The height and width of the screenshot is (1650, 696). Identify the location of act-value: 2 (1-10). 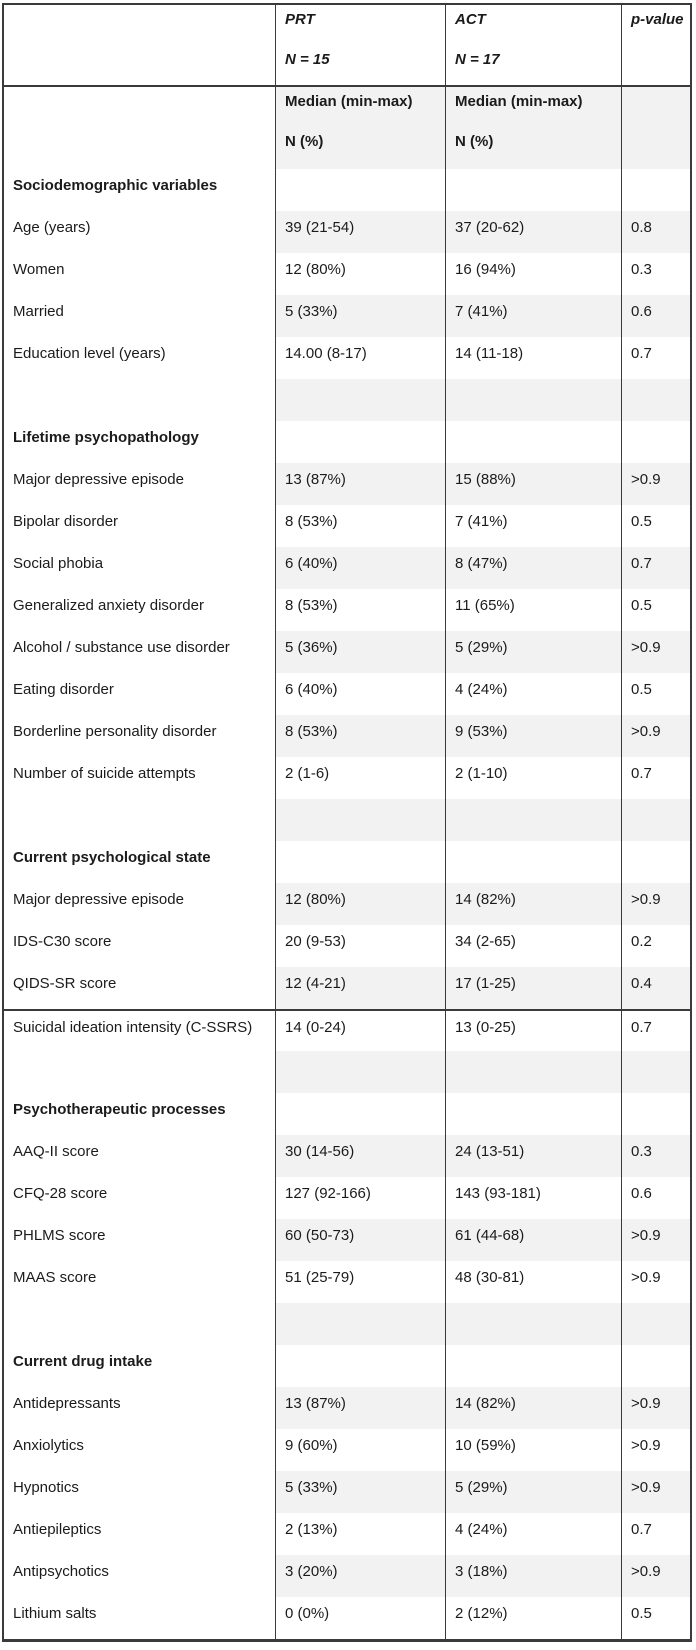
(534, 778).